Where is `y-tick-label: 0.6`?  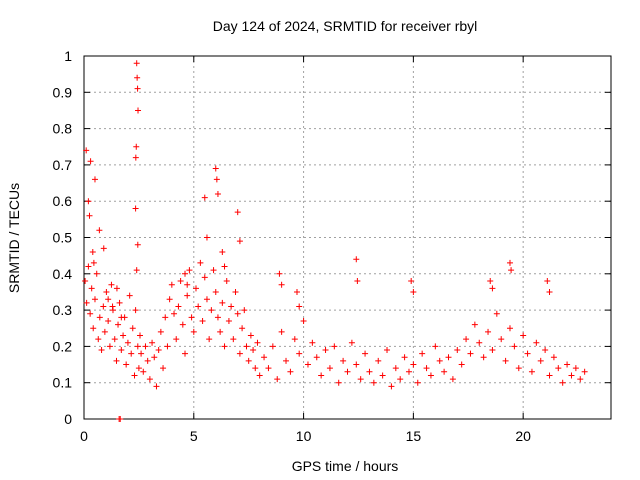
y-tick-label: 0.6 is located at coordinates (63, 201).